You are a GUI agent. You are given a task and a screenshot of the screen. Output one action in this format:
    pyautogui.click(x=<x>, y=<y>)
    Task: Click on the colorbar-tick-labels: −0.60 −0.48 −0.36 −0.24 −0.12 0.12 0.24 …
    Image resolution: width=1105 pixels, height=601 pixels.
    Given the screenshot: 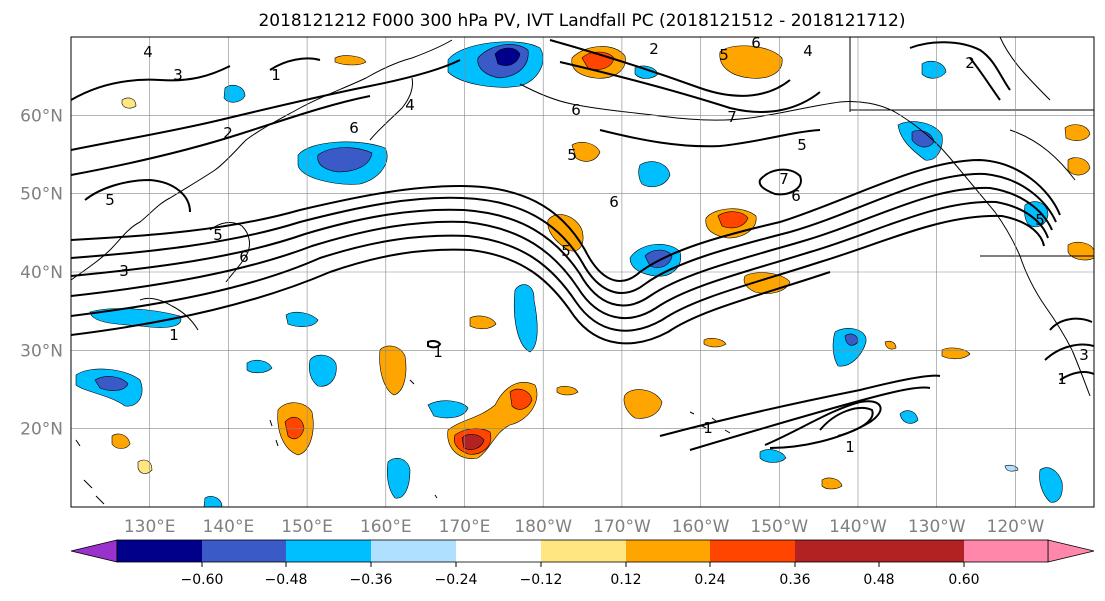 What is the action you would take?
    pyautogui.click(x=580, y=580)
    